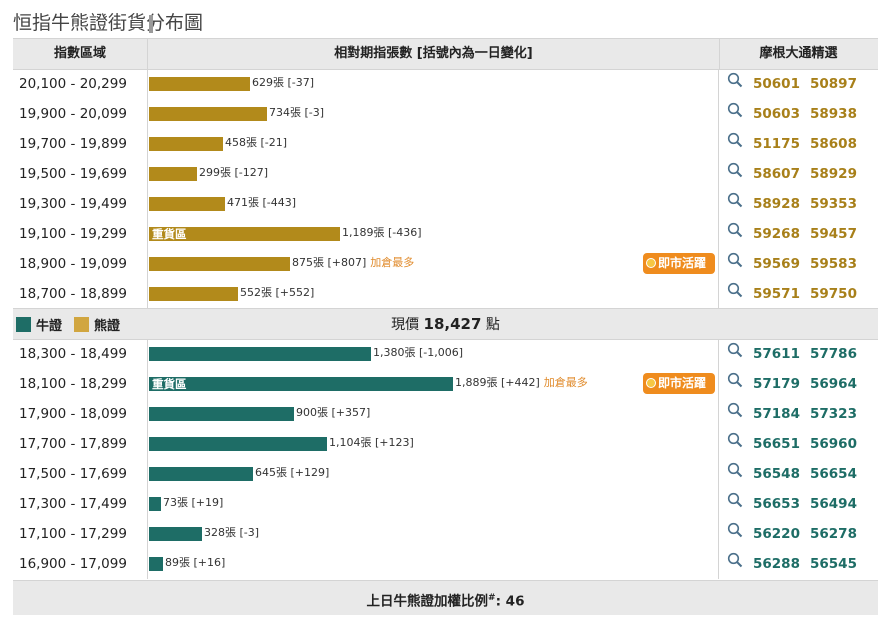 Image resolution: width=883 pixels, height=619 pixels. What do you see at coordinates (256, 142) in the screenshot?
I see `bar-value-text: 458張 [-21]` at bounding box center [256, 142].